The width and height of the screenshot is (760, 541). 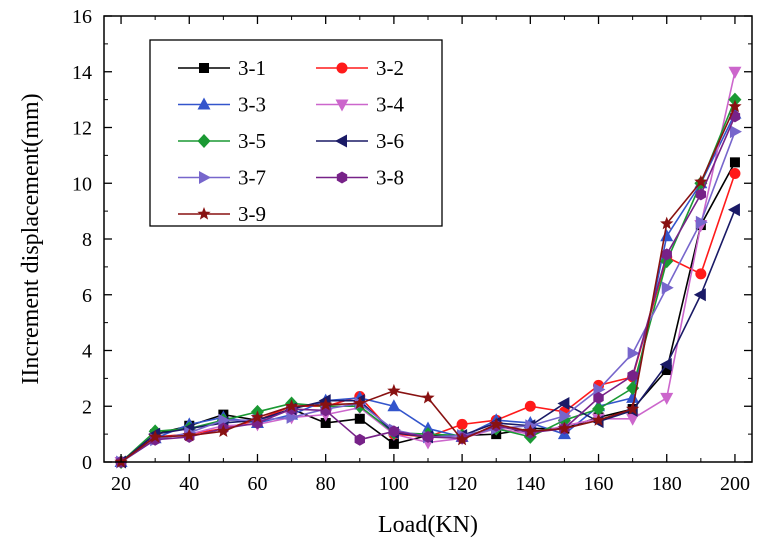 What do you see at coordinates (31, 238) in the screenshot?
I see `y-axis-title: IIncrement displacement(mm)` at bounding box center [31, 238].